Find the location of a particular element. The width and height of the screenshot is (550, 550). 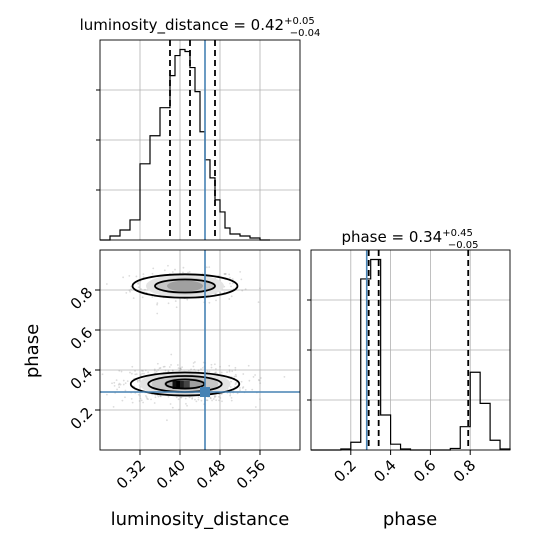

density-2d-xtick-label-3: 0.56 is located at coordinates (251, 474).